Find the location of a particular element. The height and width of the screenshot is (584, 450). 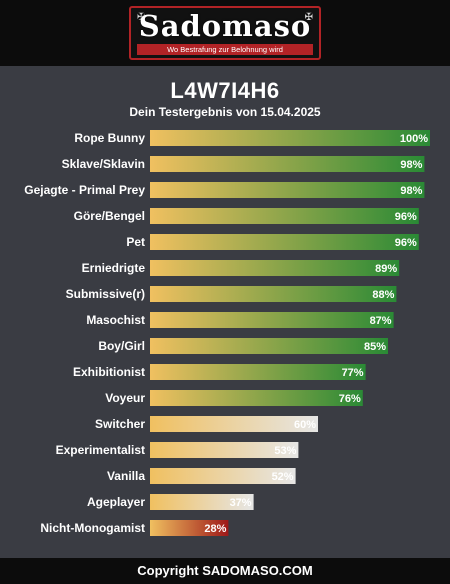

value-label: 89% is located at coordinates (386, 269).